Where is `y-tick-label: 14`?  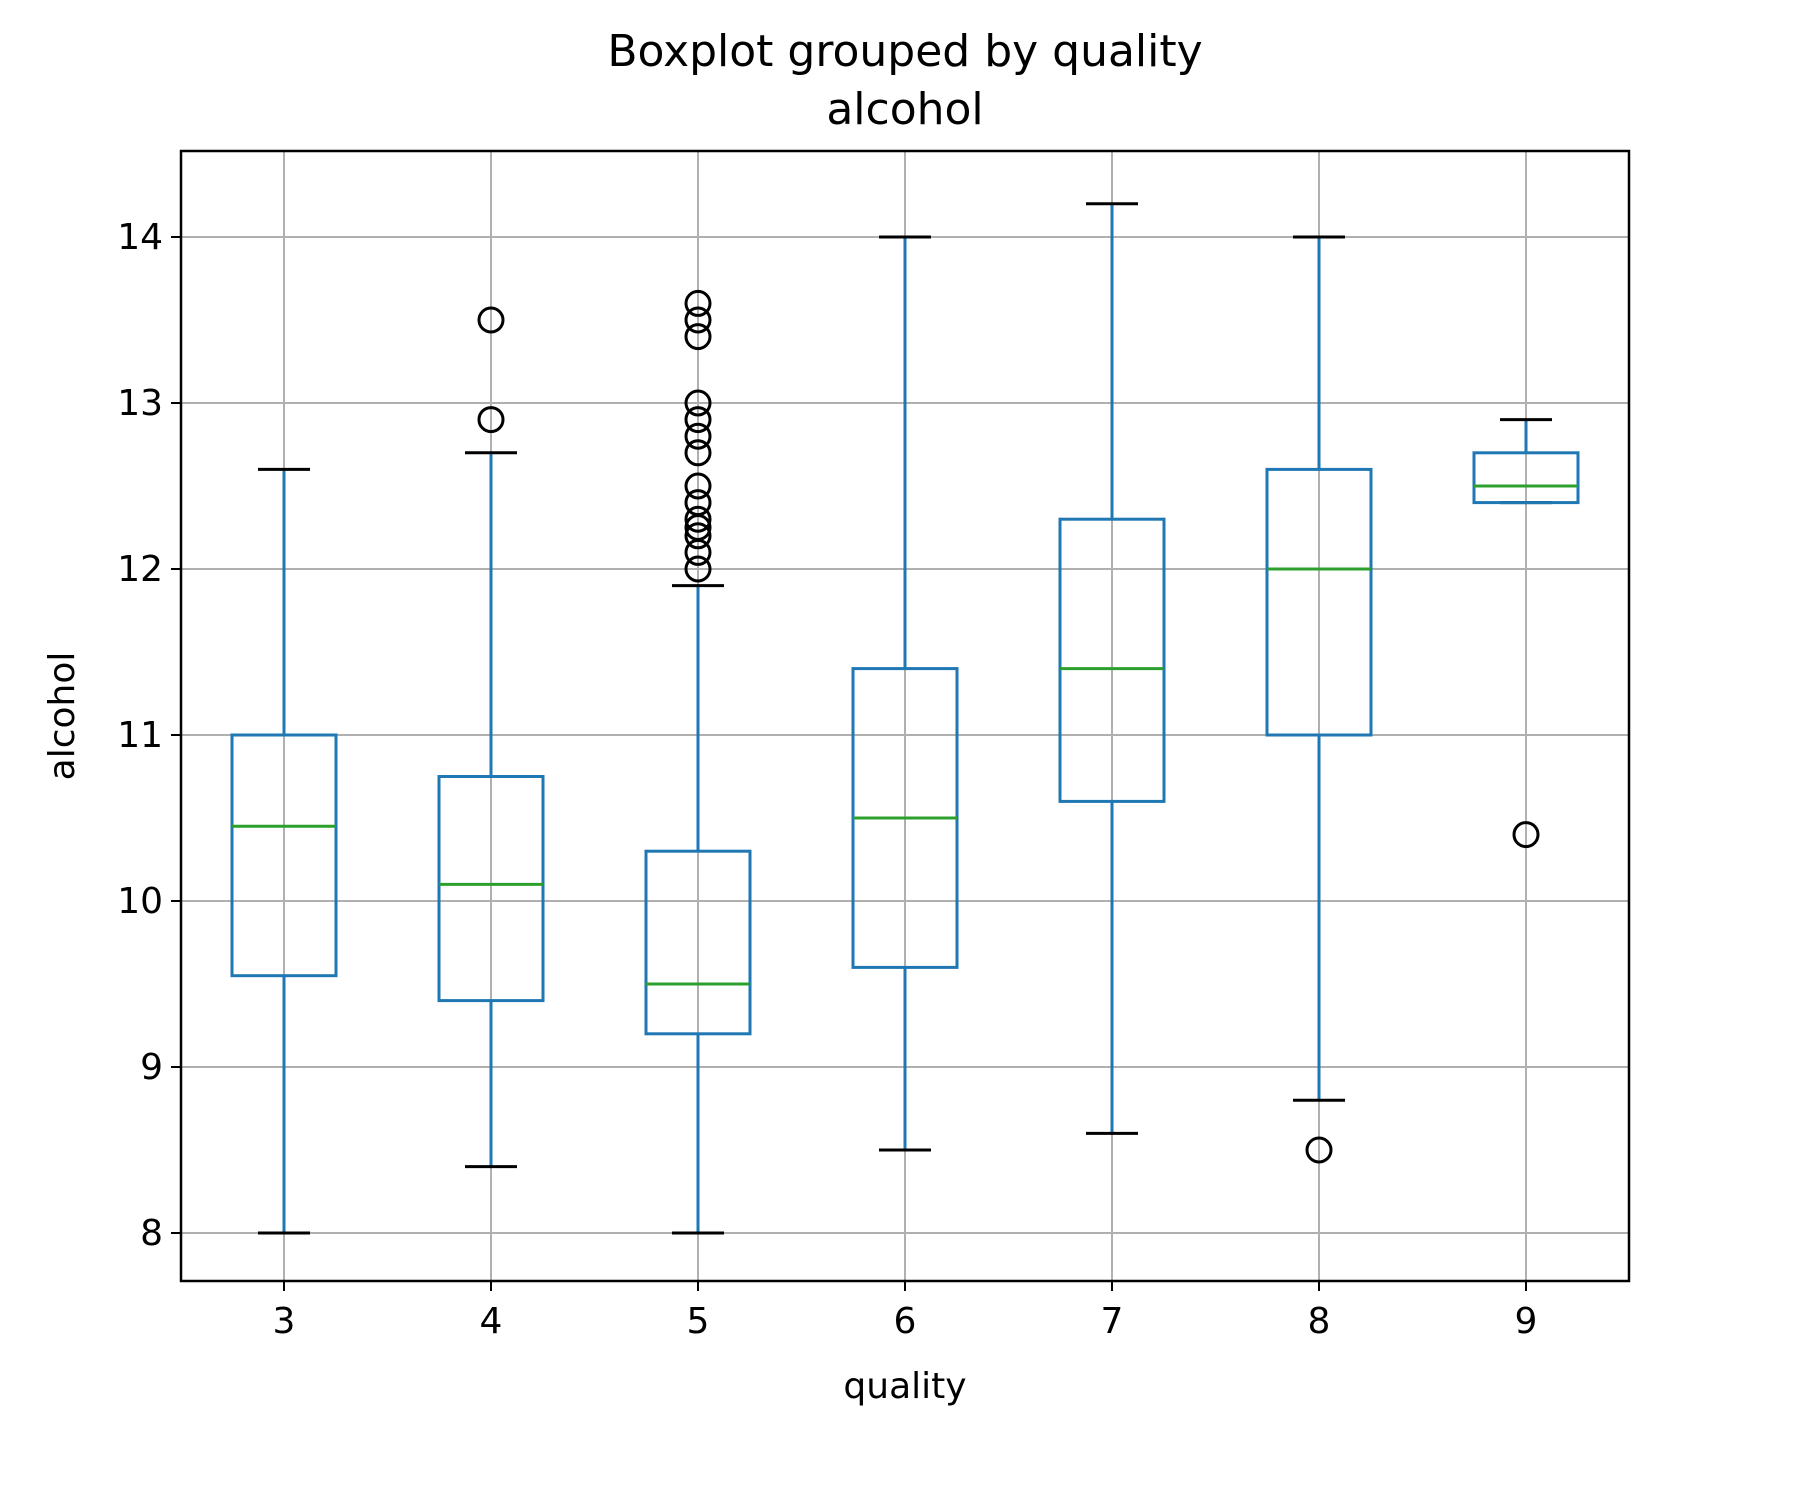 y-tick-label: 14 is located at coordinates (140, 237).